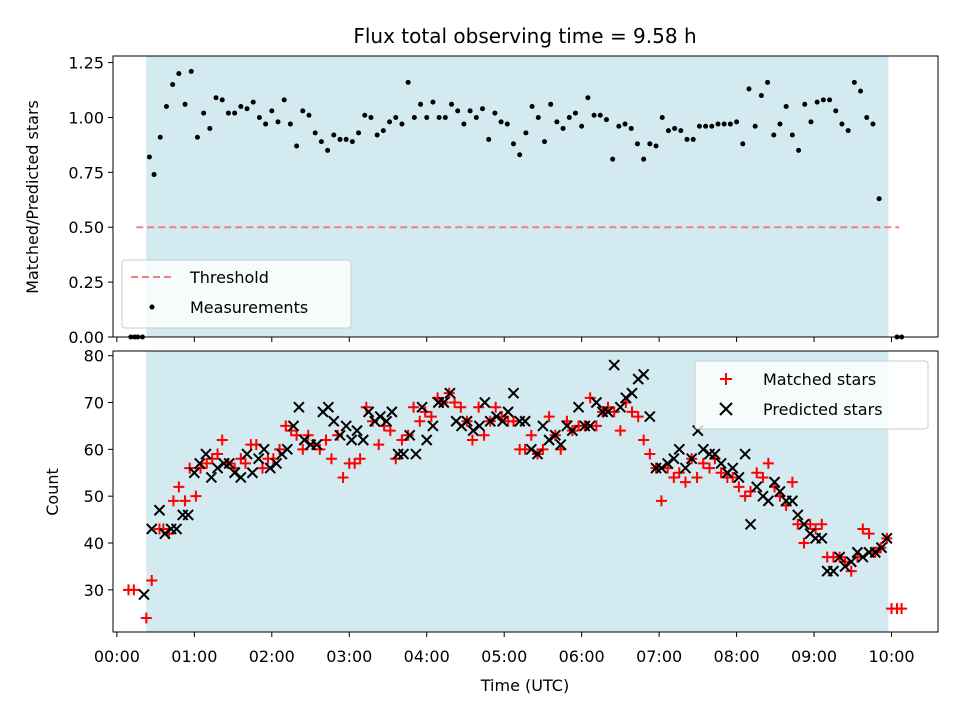 The height and width of the screenshot is (724, 960). Describe the element at coordinates (524, 685) in the screenshot. I see `x-axis-label: Time (UTC)` at that location.